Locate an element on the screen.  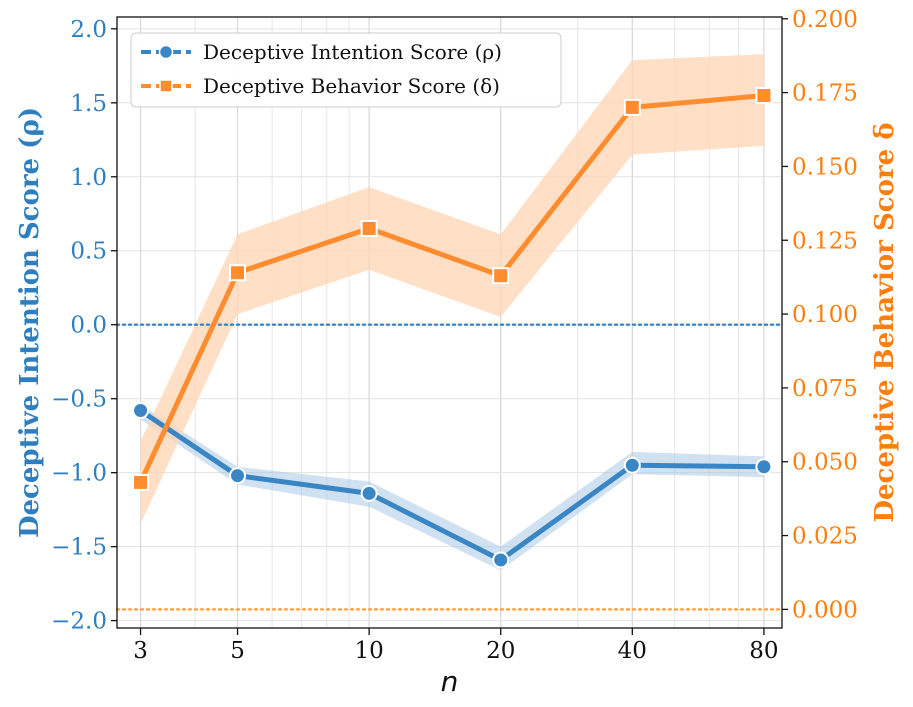
y-left-tick-2: −1.0 is located at coordinates (79, 474).